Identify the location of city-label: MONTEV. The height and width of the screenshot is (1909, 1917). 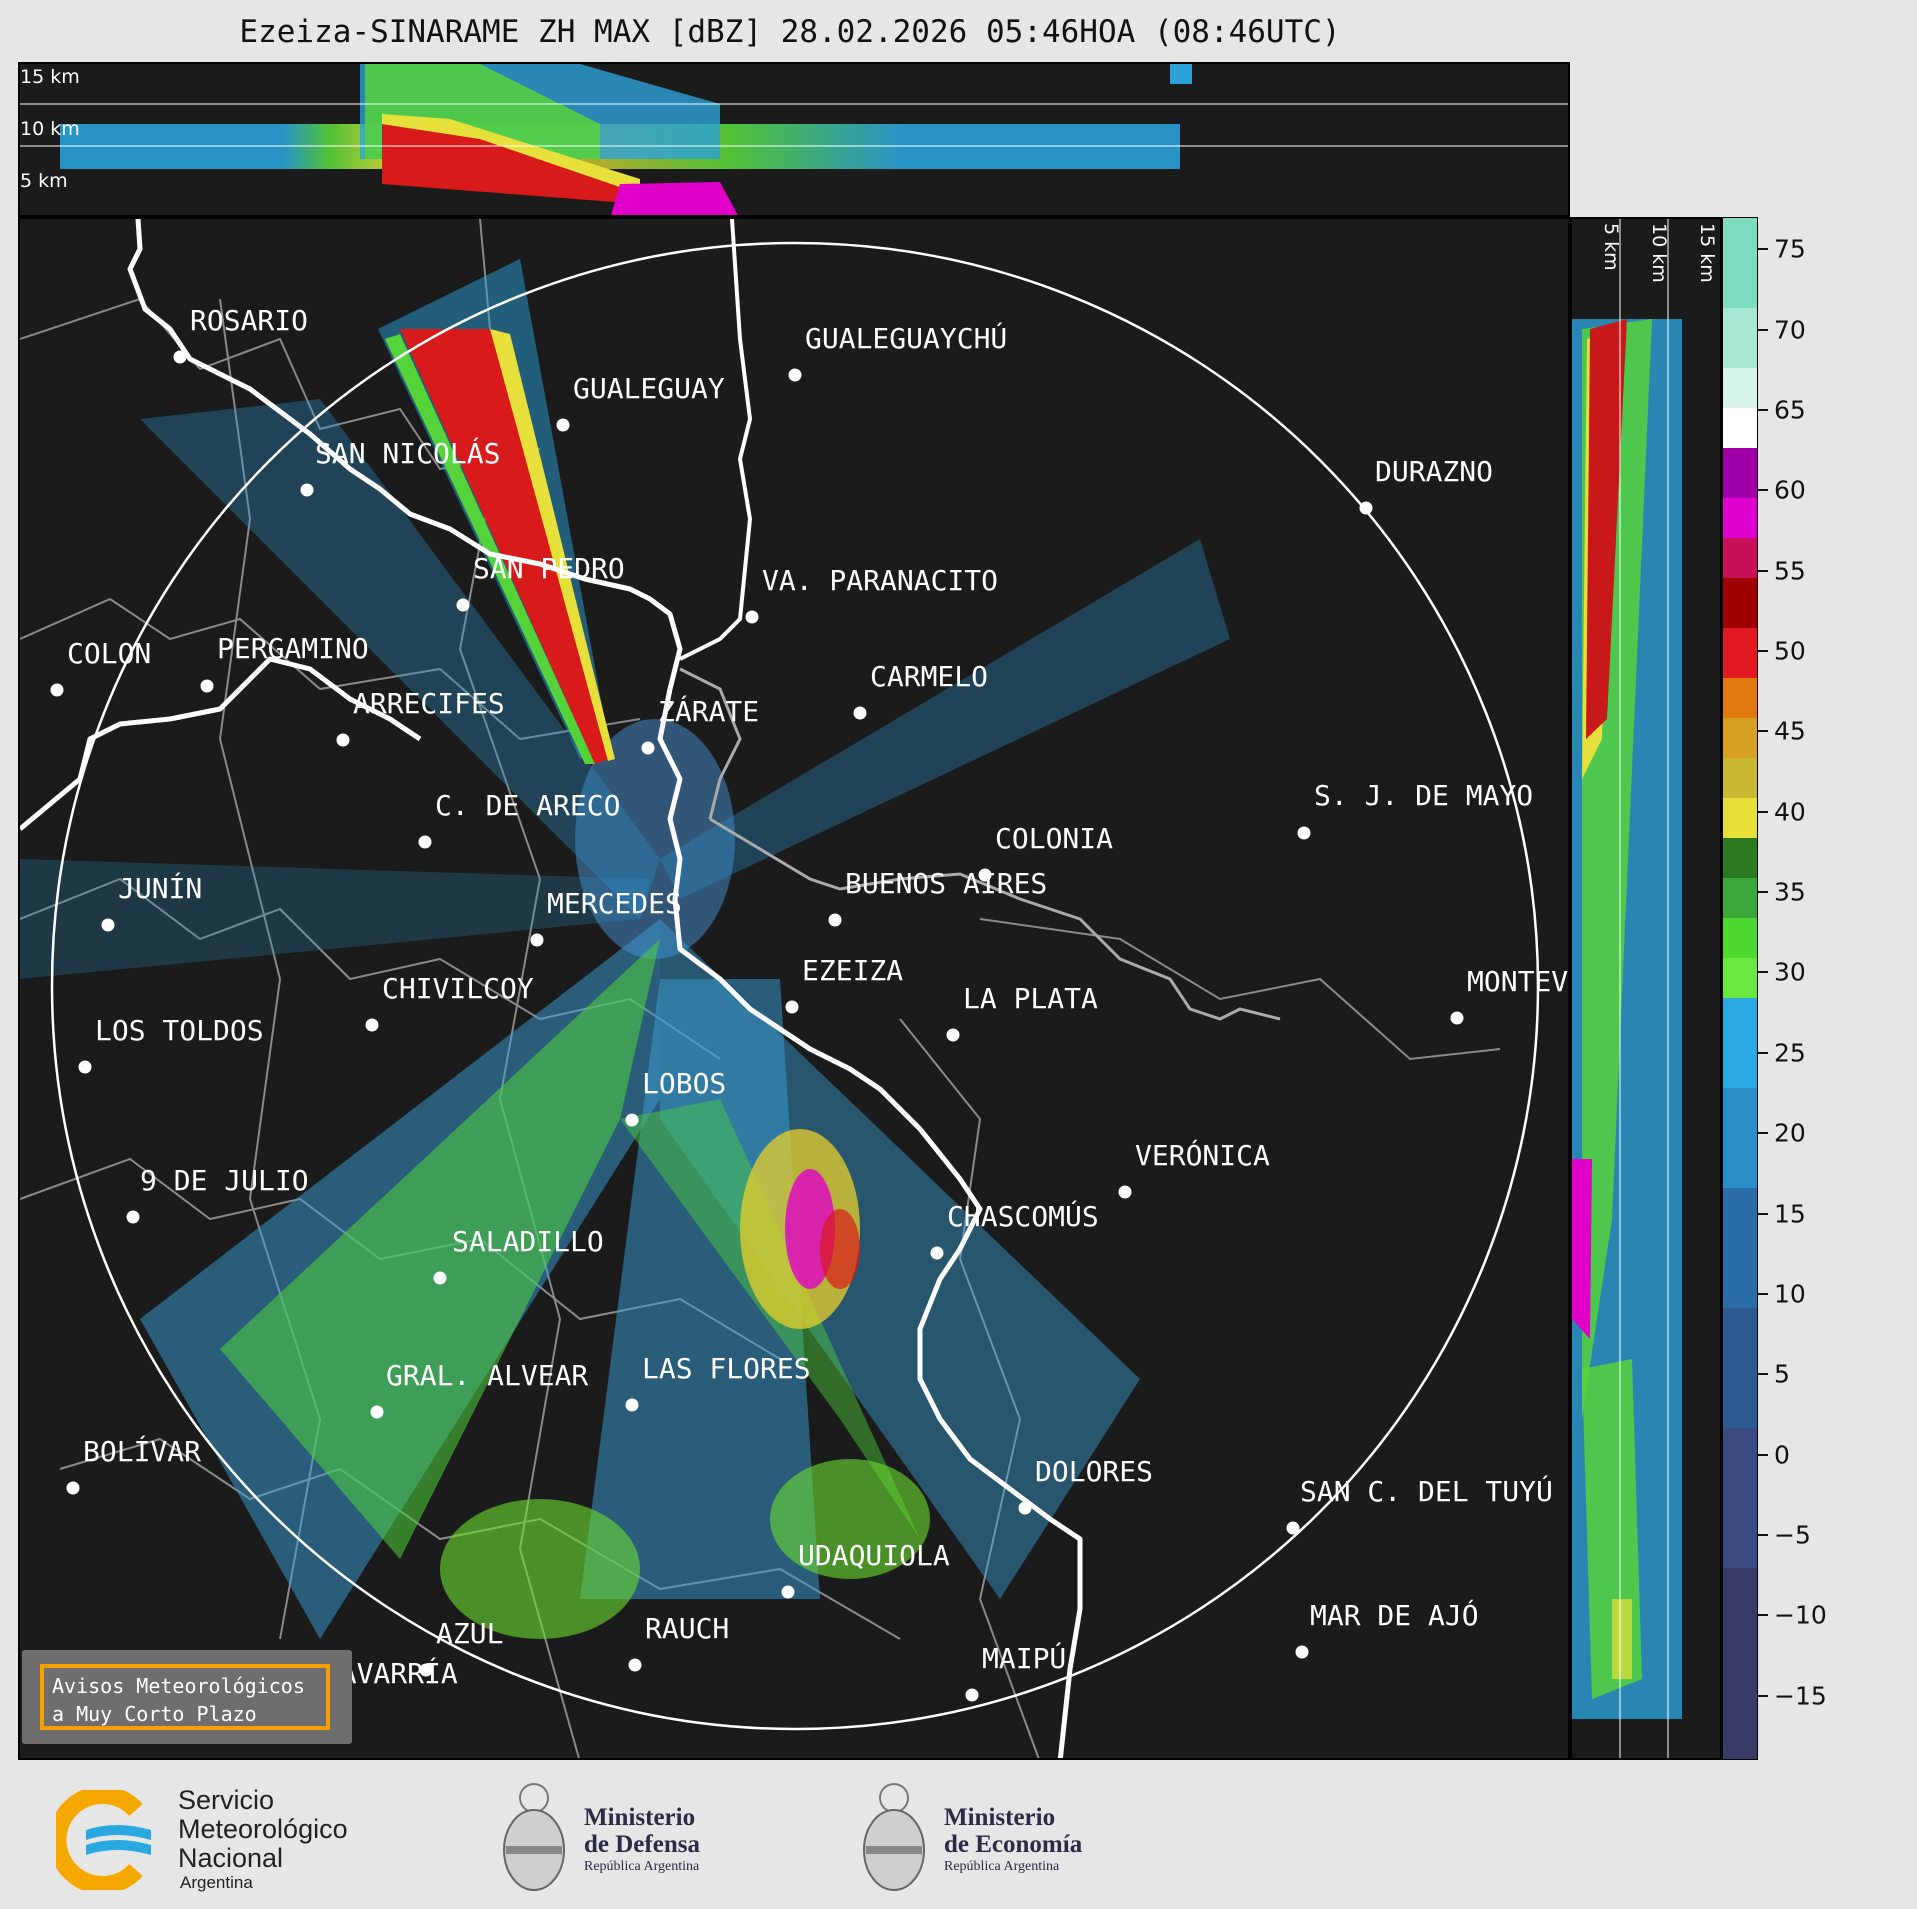
(1518, 981).